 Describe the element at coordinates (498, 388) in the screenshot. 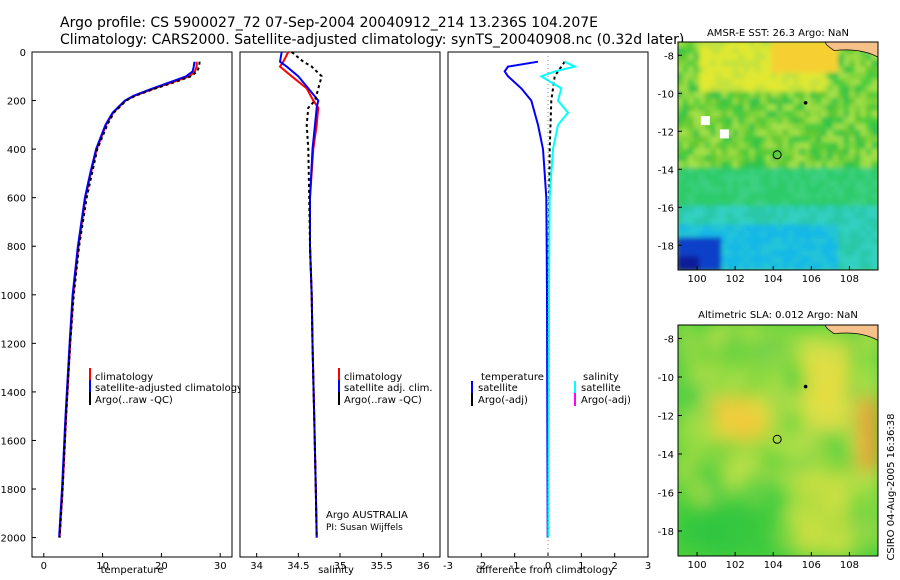

I see `legend-label-temp-satellite: satellite` at that location.